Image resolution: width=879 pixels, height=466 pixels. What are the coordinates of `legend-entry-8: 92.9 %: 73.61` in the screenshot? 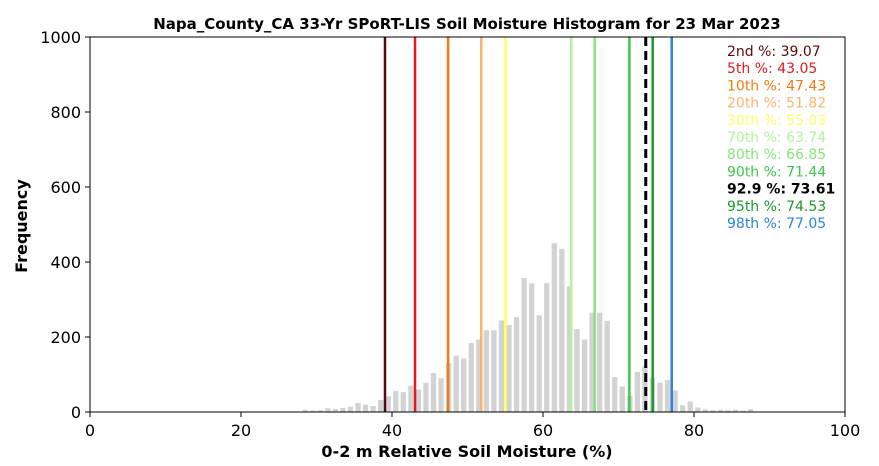 It's located at (781, 190).